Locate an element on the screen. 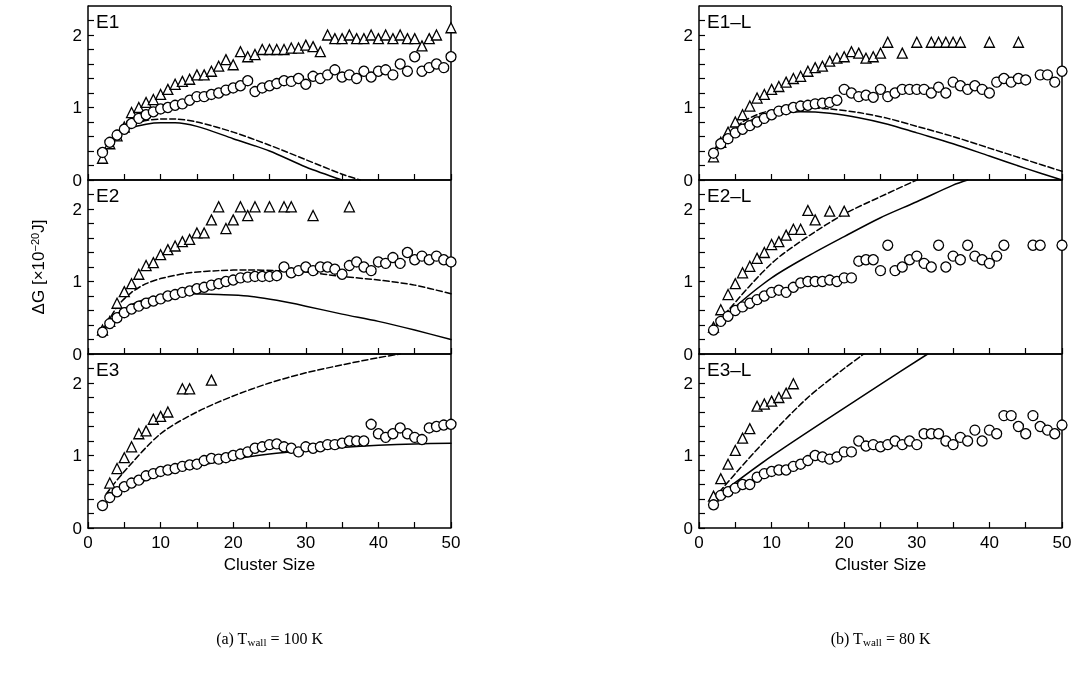 The height and width of the screenshot is (679, 1077). chart-title: E2 is located at coordinates (108, 195).